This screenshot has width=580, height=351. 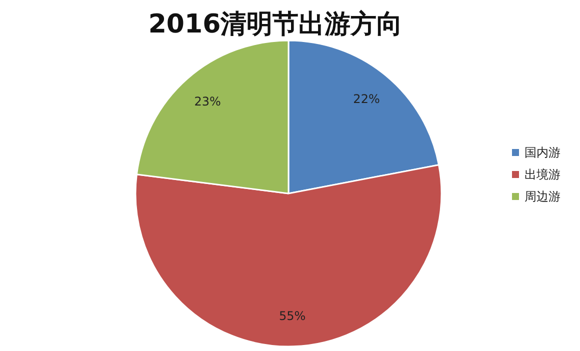 I want to click on data-label: 23%, so click(x=207, y=101).